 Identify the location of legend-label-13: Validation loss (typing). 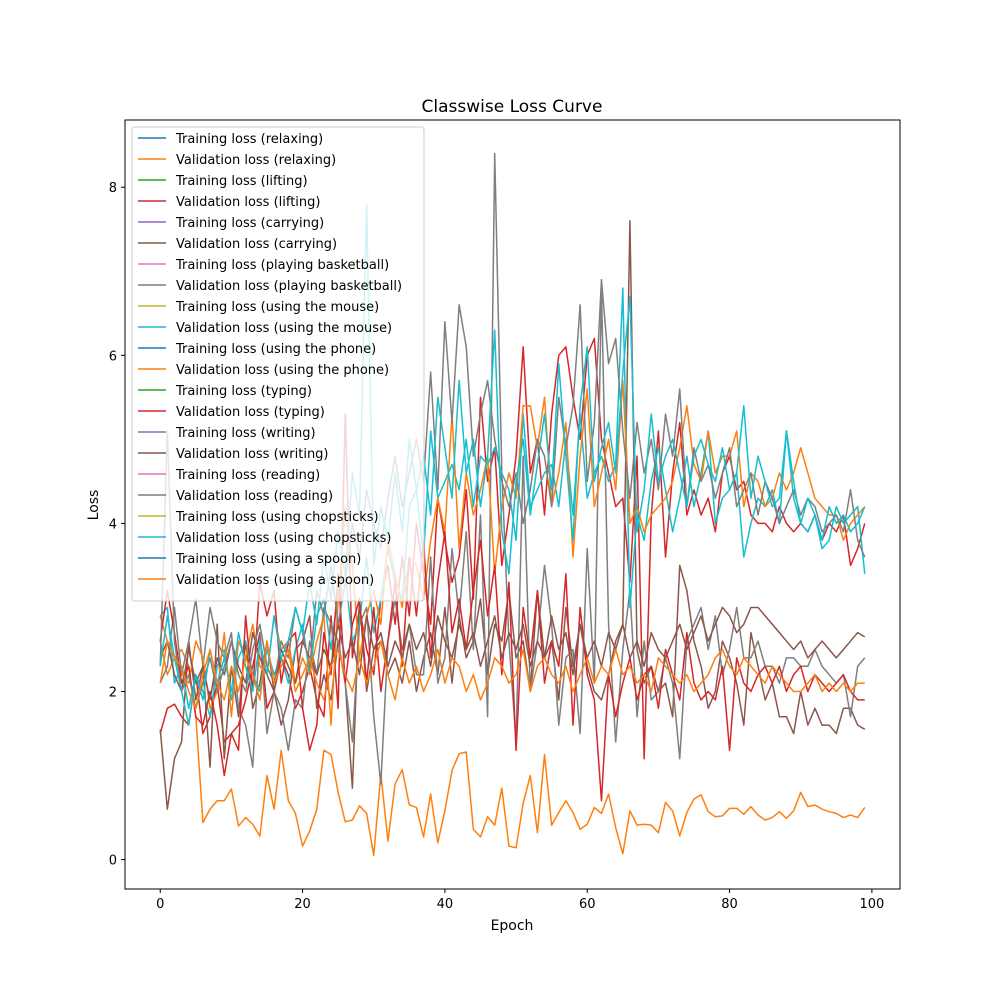
(250, 412).